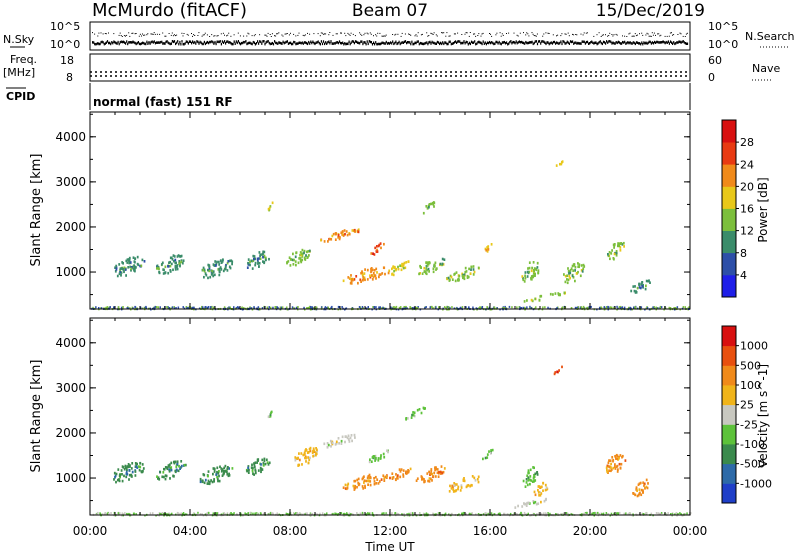 The width and height of the screenshot is (800, 554). What do you see at coordinates (729, 242) in the screenshot?
I see `power-colorbar-swatch` at bounding box center [729, 242].